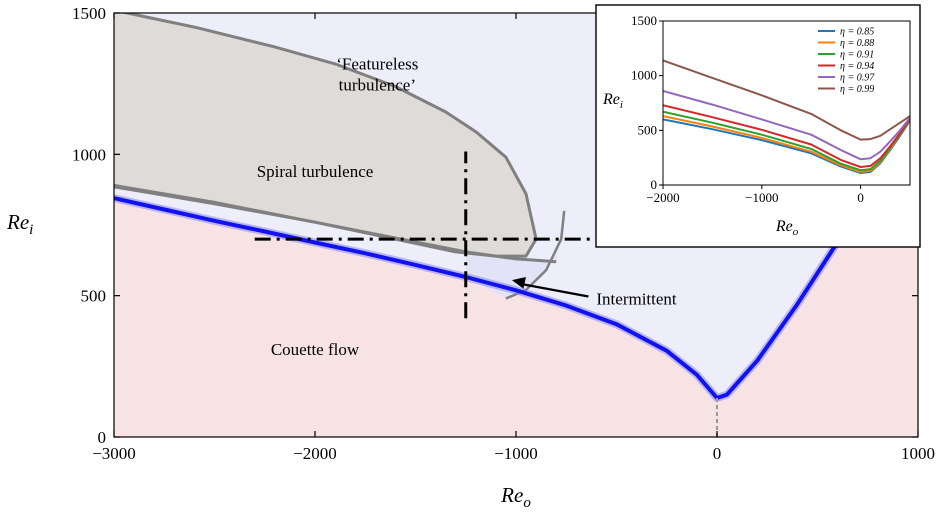  I want to click on featureless-turbulence-label-line: turbulence’, so click(377, 85).